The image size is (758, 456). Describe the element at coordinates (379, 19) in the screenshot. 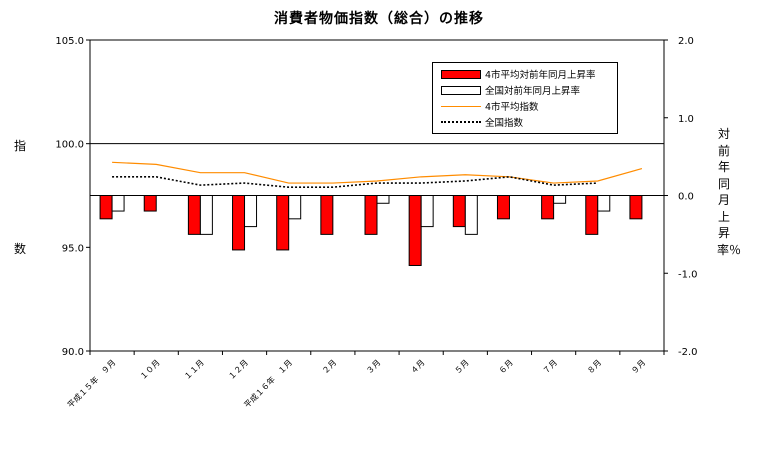

I see `chart-title: 消費者物価指数（総合）の推移` at that location.